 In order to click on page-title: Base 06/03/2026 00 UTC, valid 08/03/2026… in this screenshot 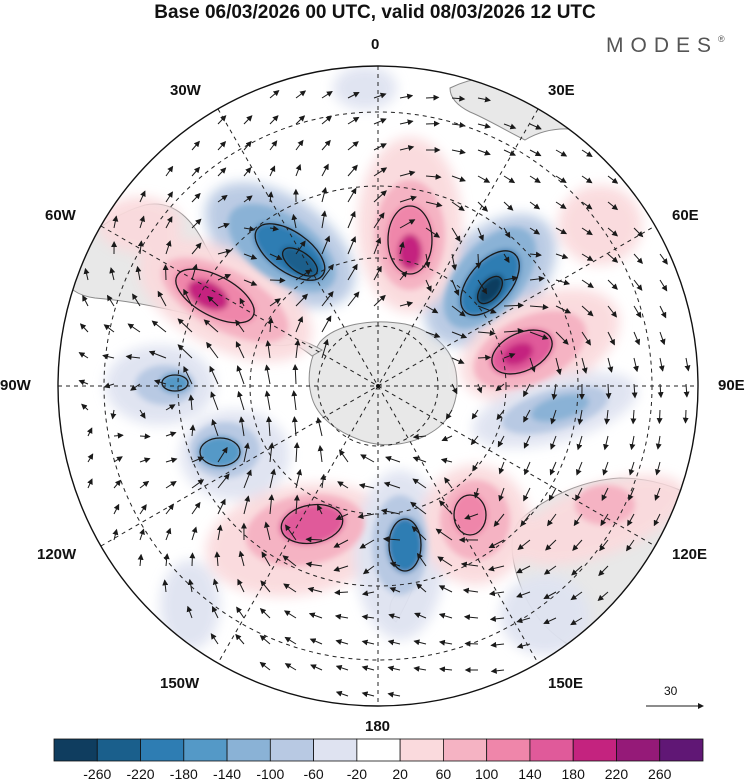, I will do `click(375, 12)`.